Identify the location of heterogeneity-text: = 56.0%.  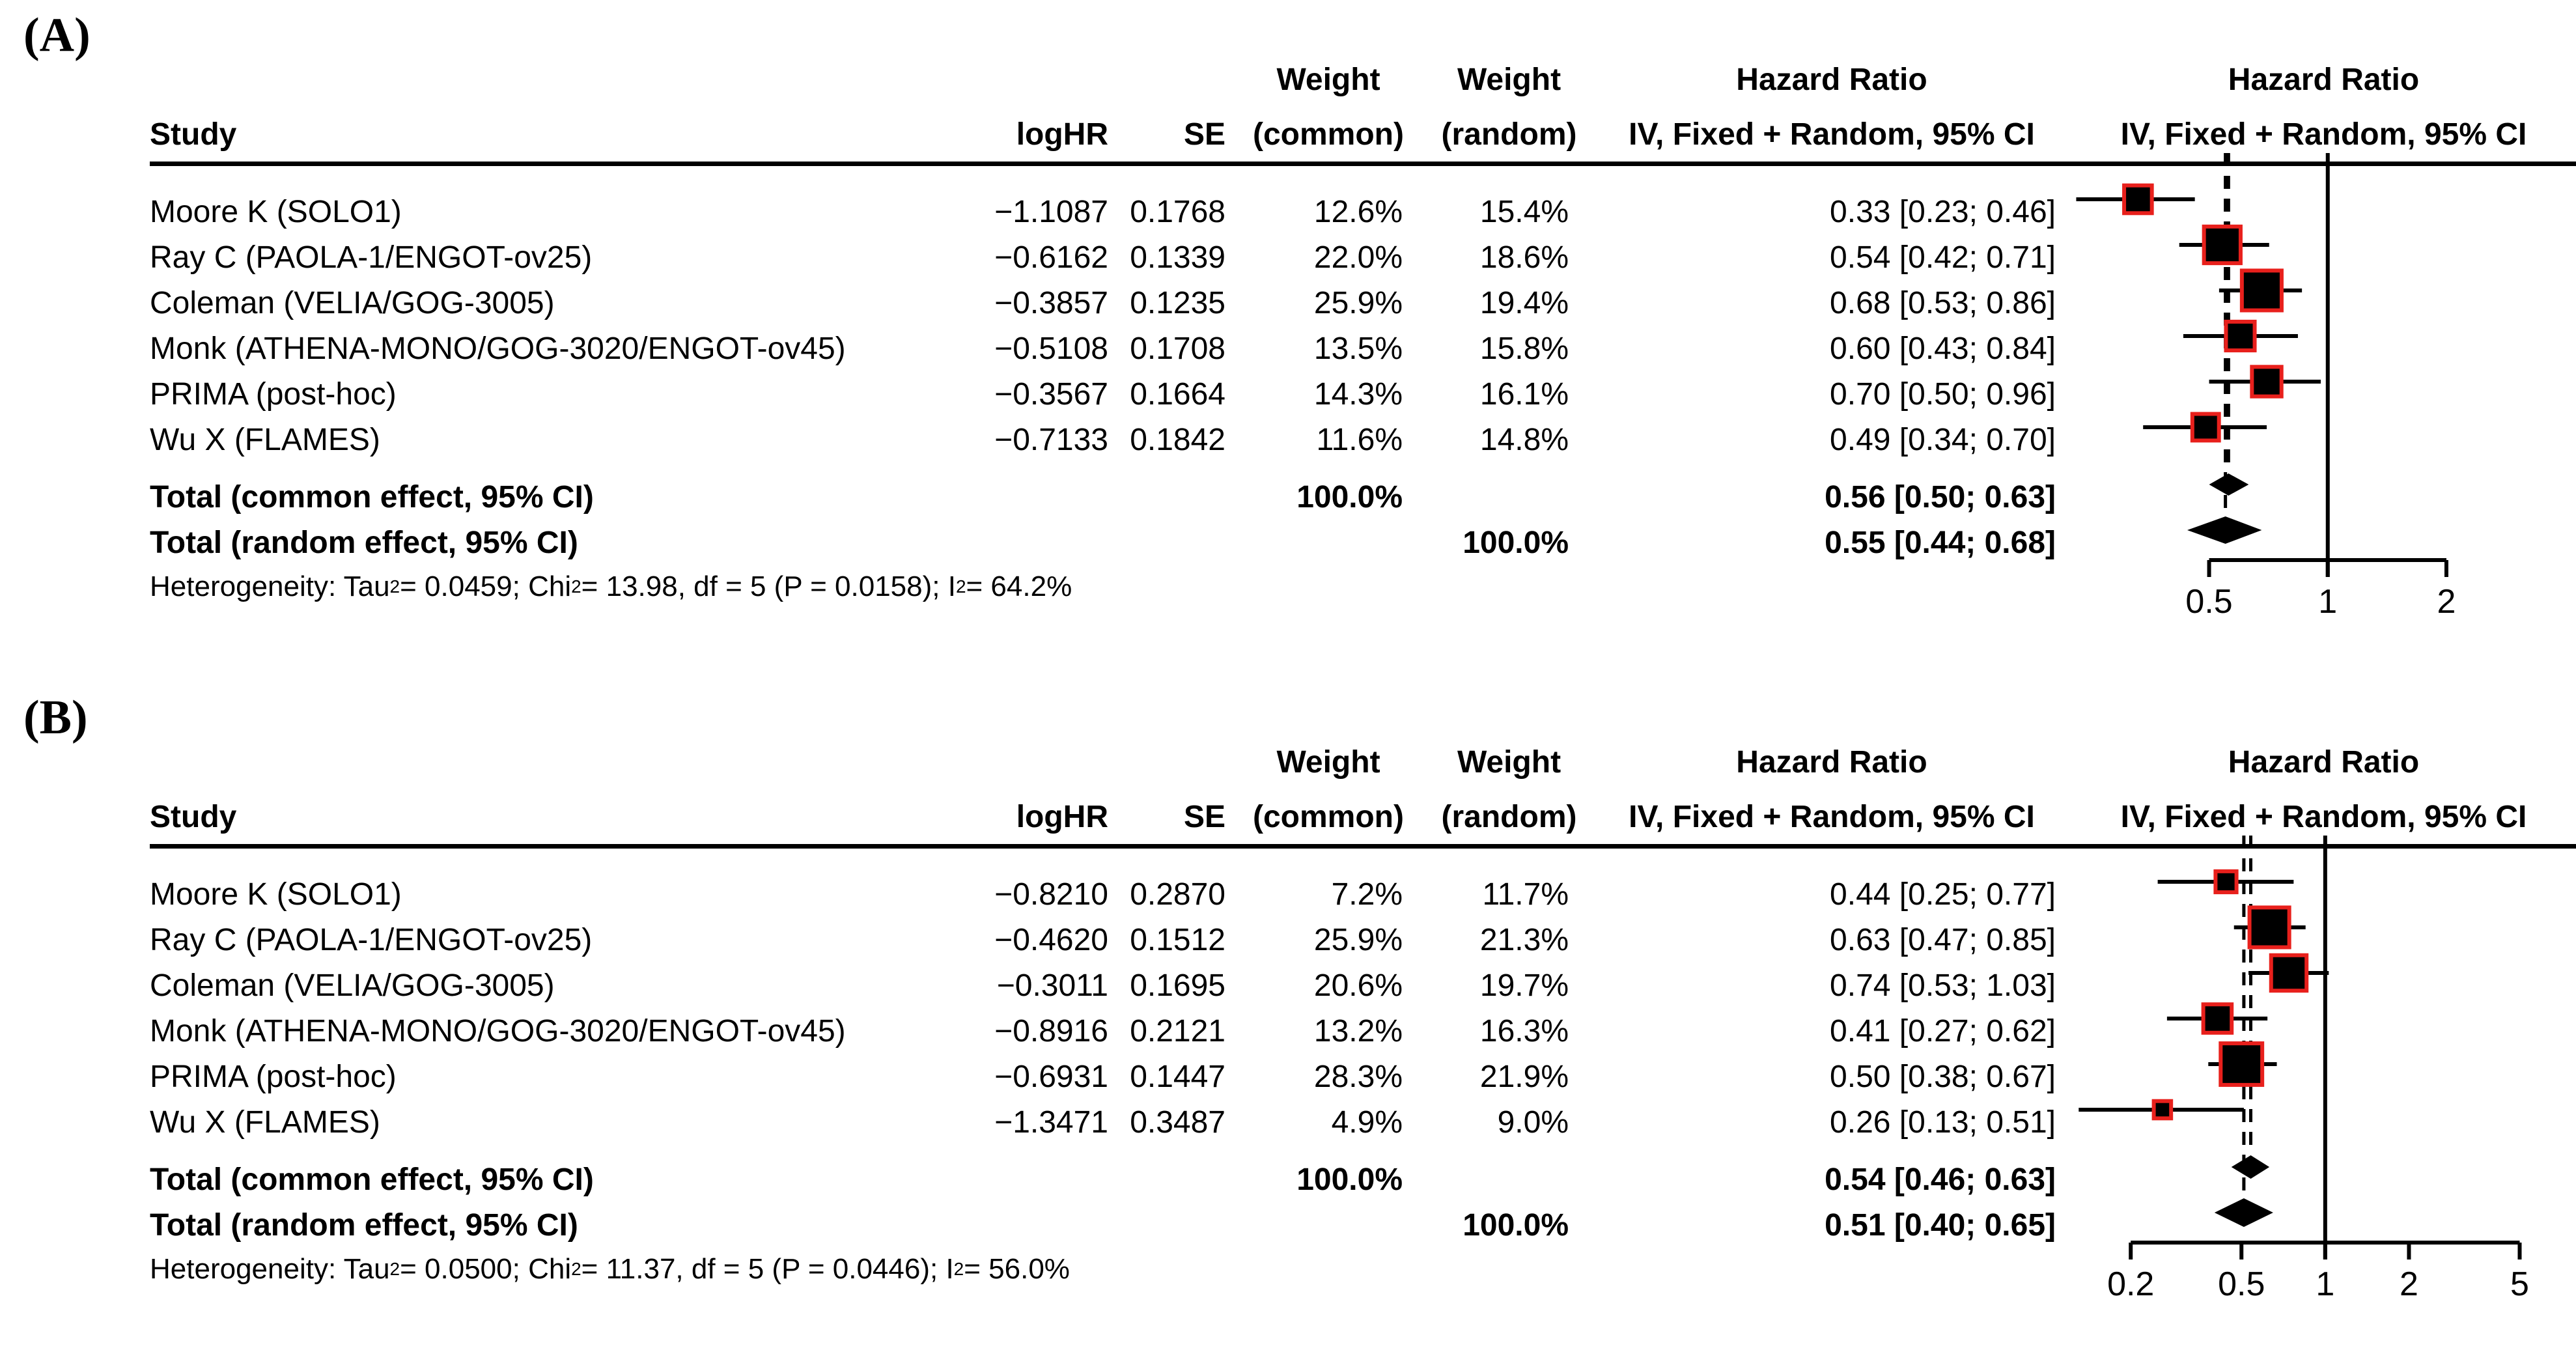
(1017, 1269).